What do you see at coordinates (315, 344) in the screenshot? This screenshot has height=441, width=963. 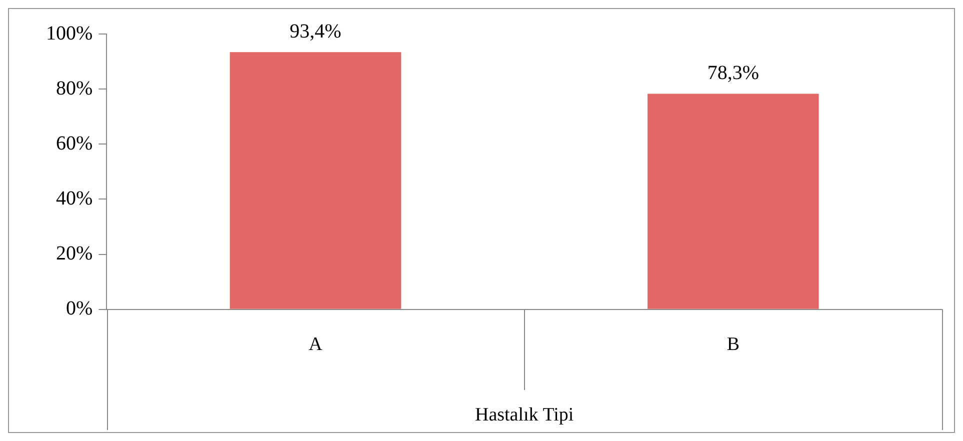 I see `x-tick-label: A` at bounding box center [315, 344].